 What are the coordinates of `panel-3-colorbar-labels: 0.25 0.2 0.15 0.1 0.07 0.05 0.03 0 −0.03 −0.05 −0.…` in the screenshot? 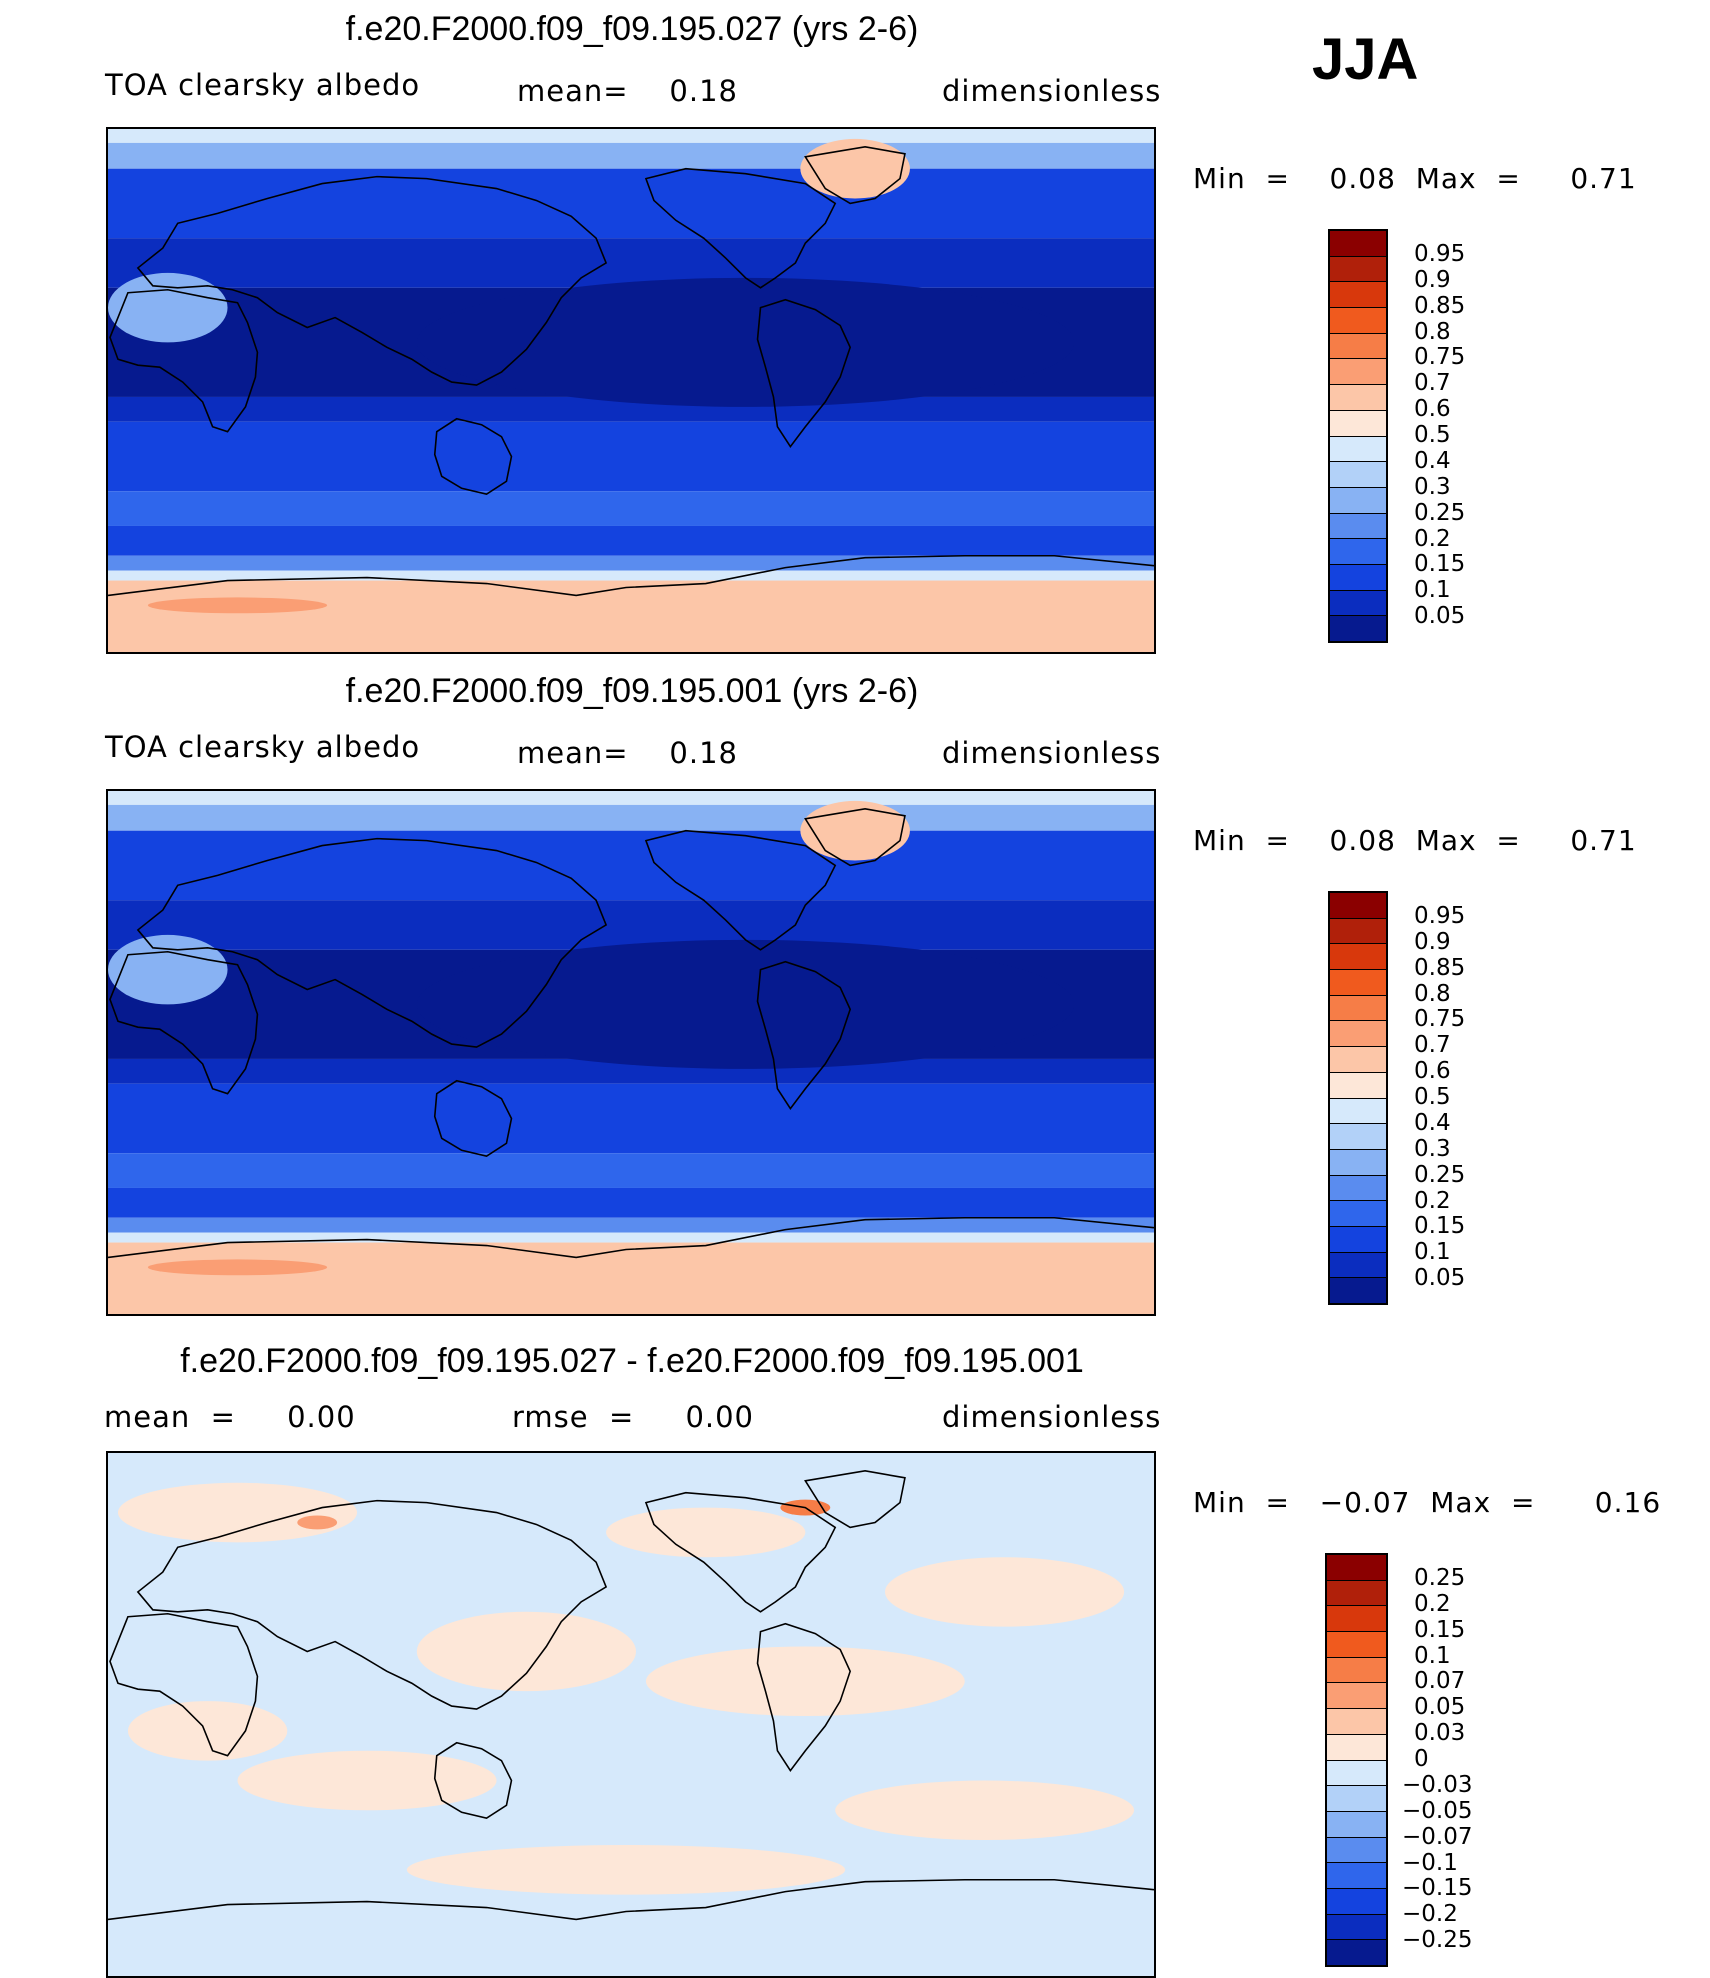 It's located at (1470, 1760).